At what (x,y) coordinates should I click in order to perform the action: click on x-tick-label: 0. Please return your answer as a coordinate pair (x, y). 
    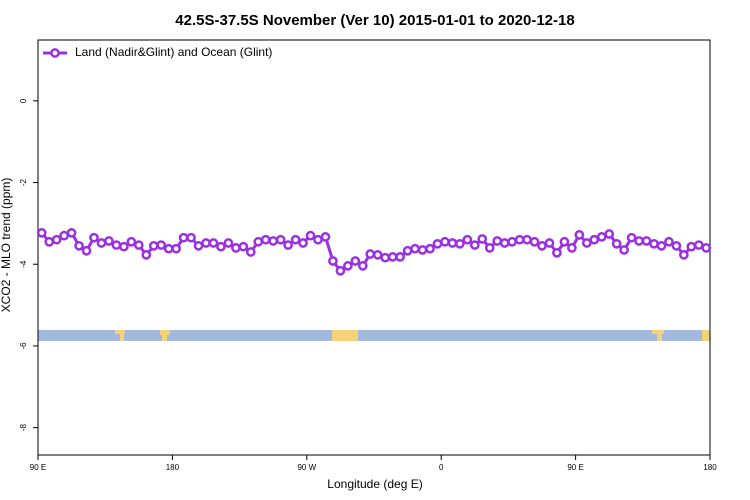
    Looking at the image, I should click on (441, 467).